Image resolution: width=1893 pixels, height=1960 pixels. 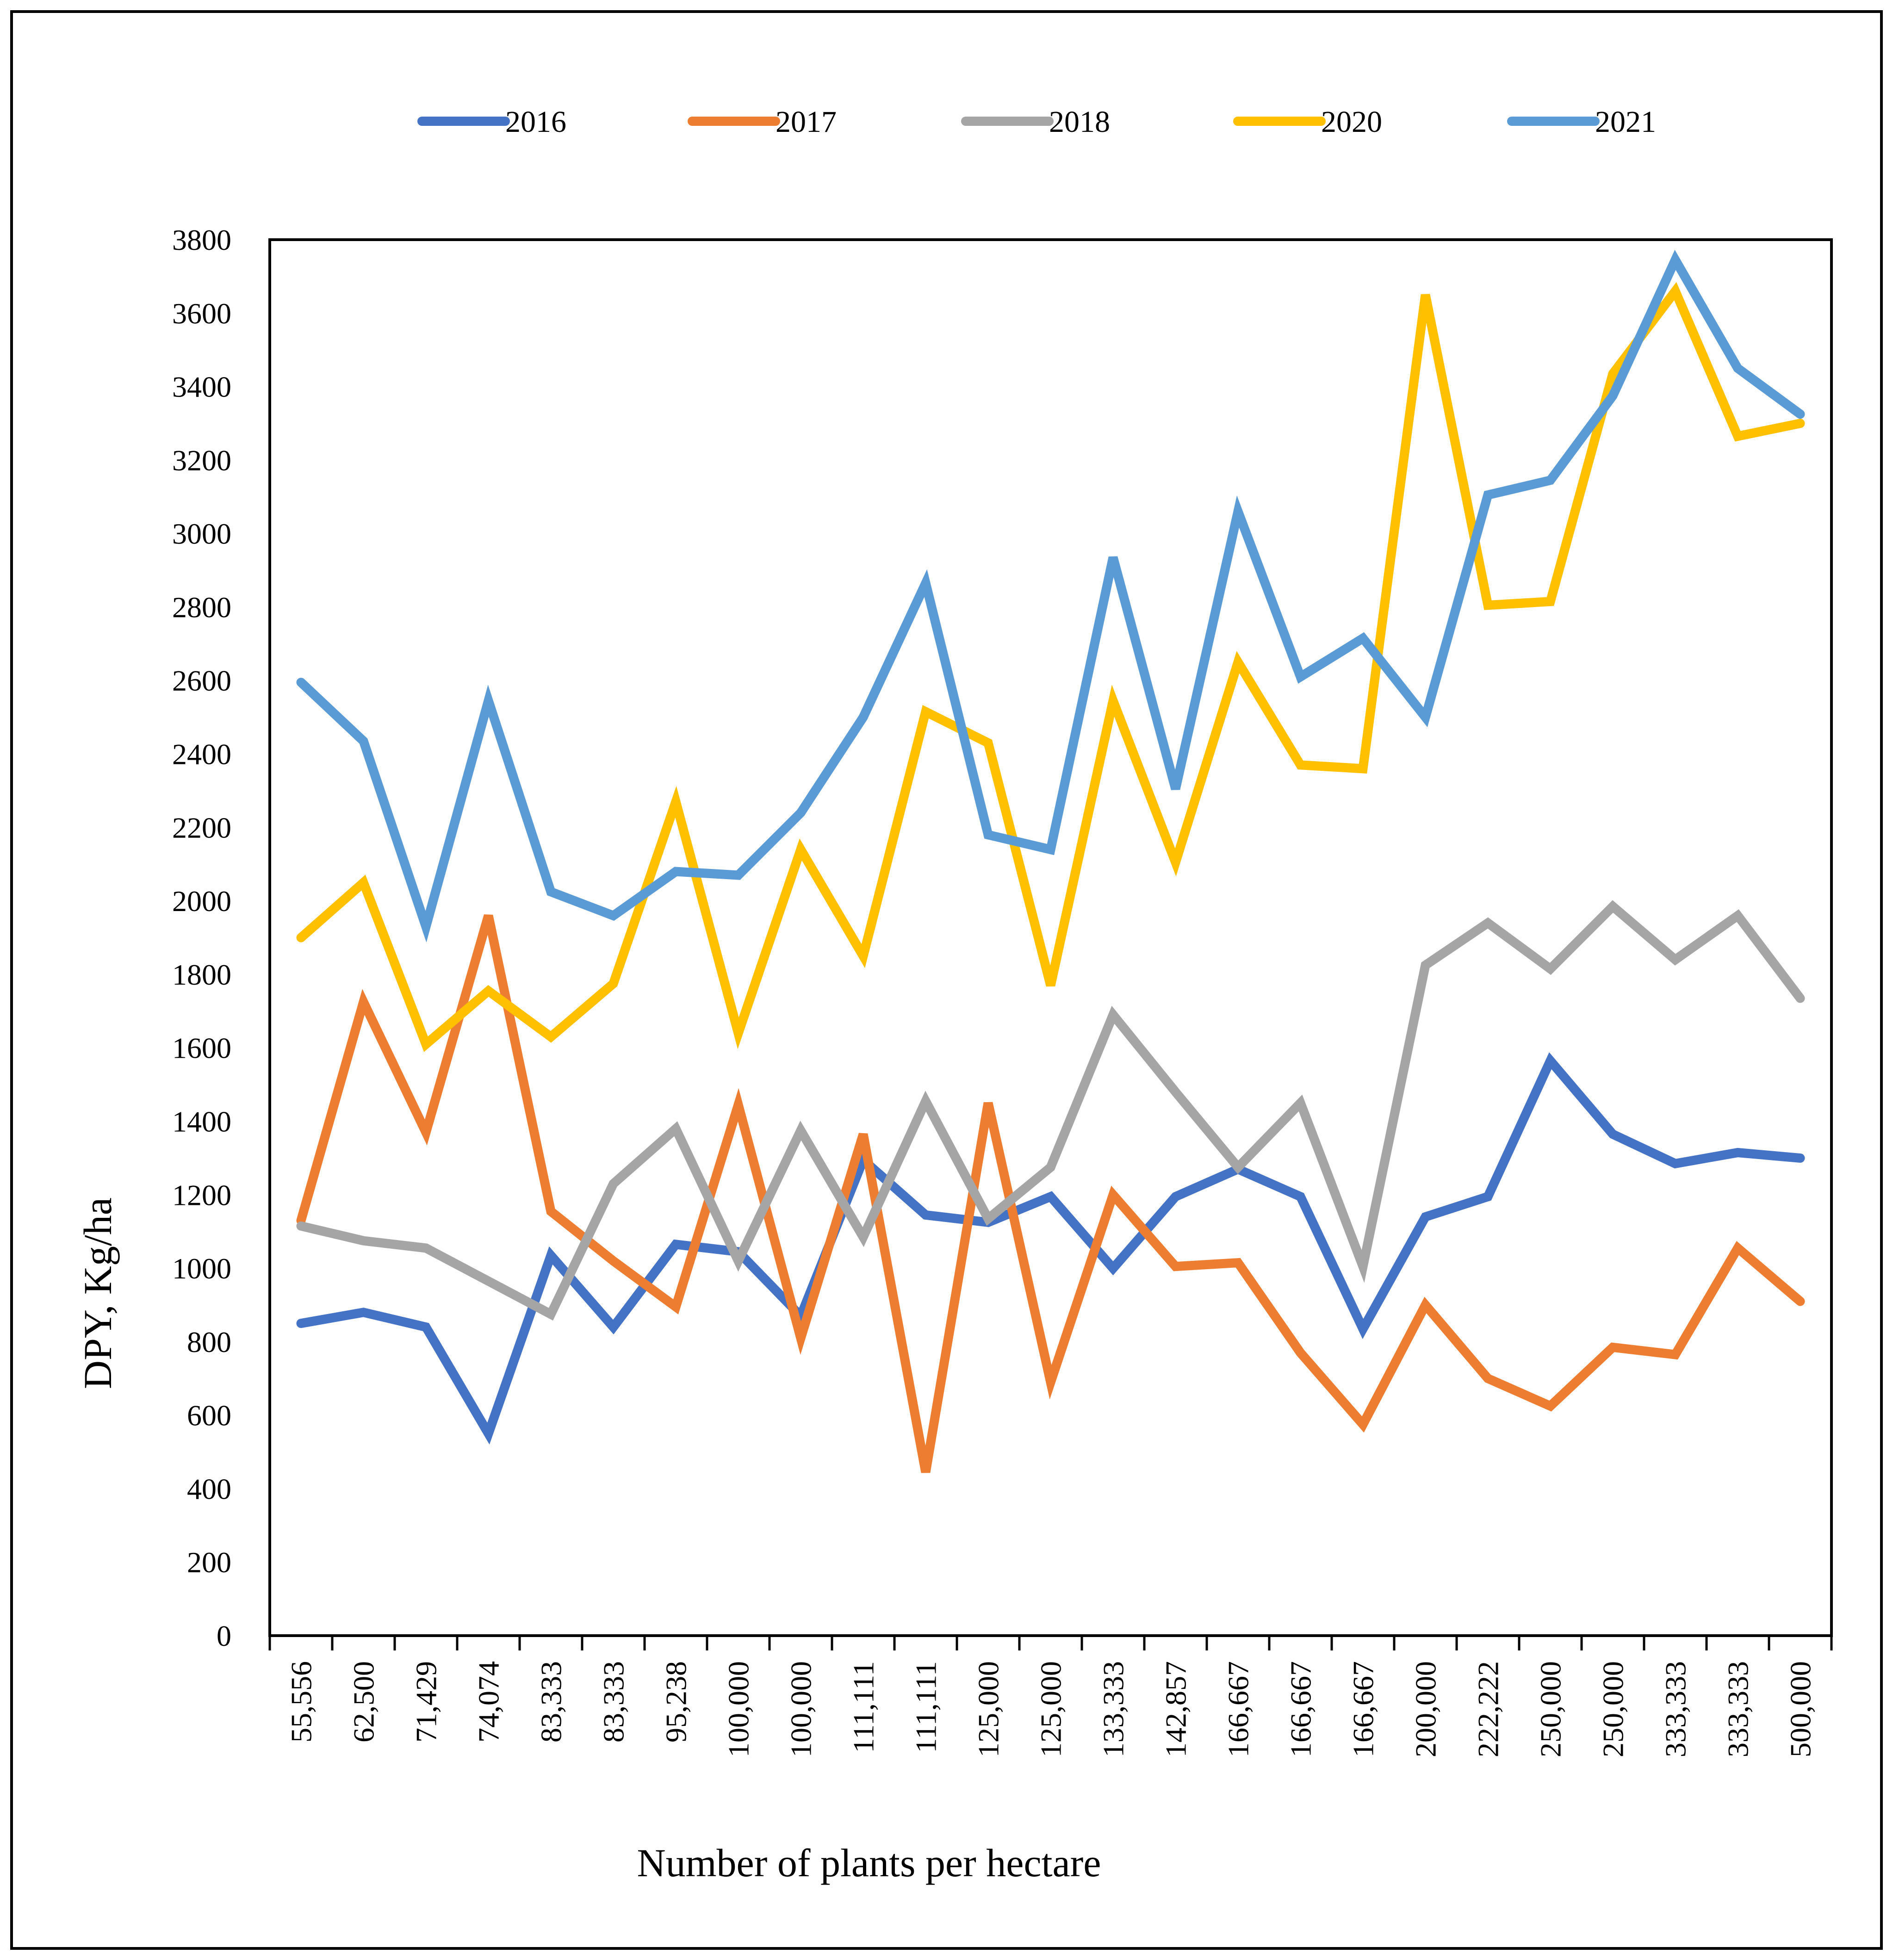 What do you see at coordinates (209, 1342) in the screenshot?
I see `y-tick-label: 800` at bounding box center [209, 1342].